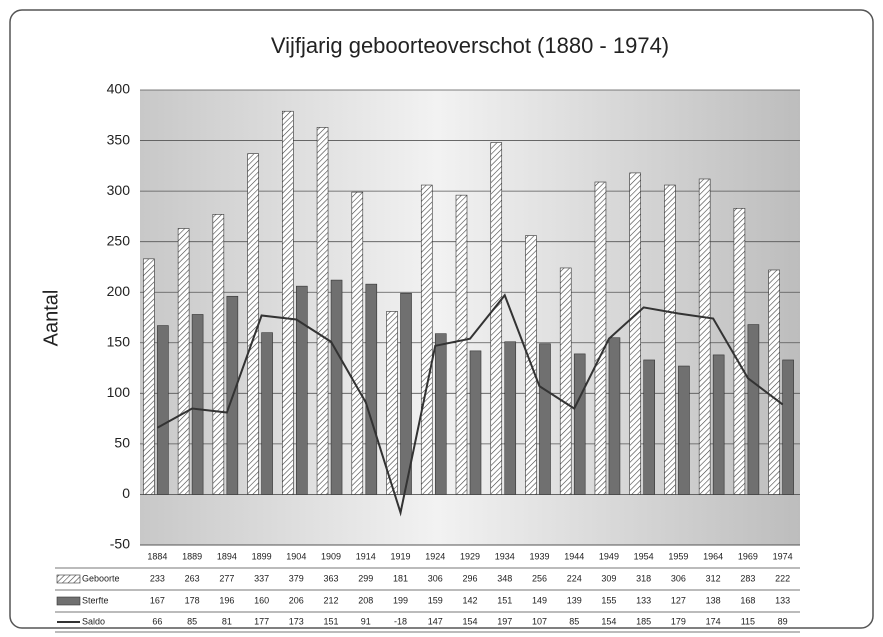 This screenshot has width=883, height=637. I want to click on table-value: 233, so click(157, 578).